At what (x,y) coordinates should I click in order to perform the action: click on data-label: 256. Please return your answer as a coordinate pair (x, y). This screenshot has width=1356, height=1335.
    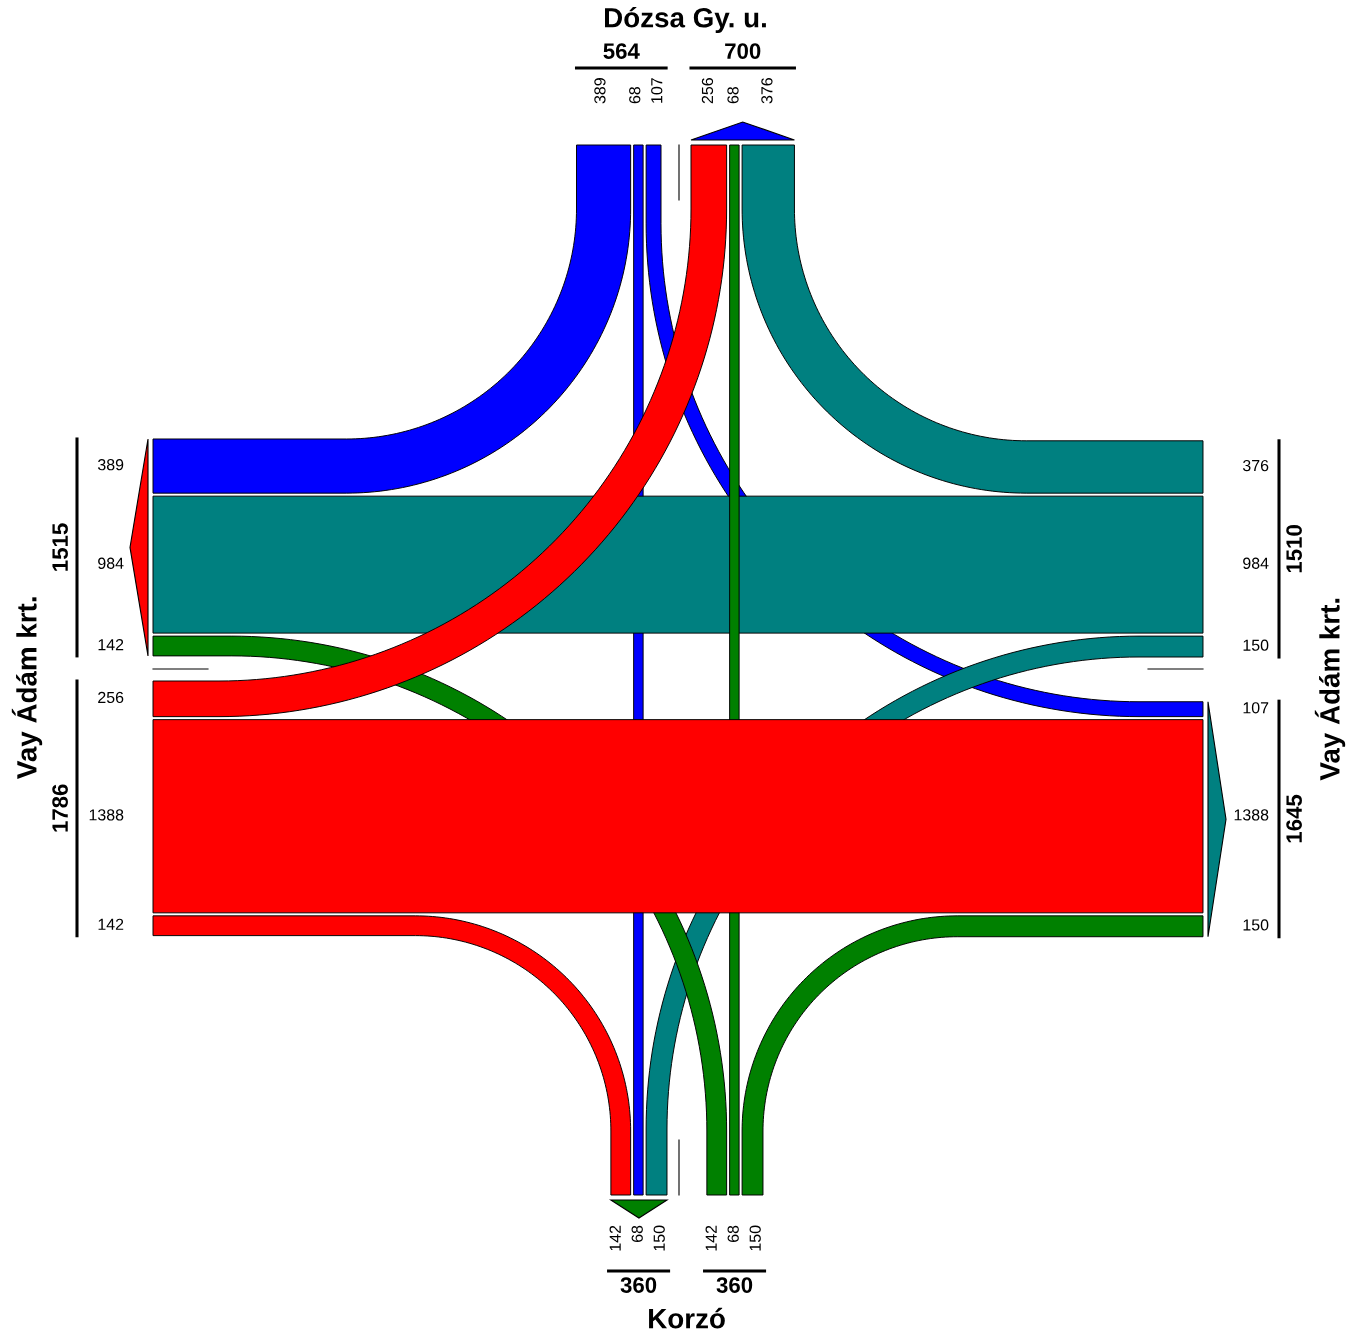
    Looking at the image, I should click on (707, 91).